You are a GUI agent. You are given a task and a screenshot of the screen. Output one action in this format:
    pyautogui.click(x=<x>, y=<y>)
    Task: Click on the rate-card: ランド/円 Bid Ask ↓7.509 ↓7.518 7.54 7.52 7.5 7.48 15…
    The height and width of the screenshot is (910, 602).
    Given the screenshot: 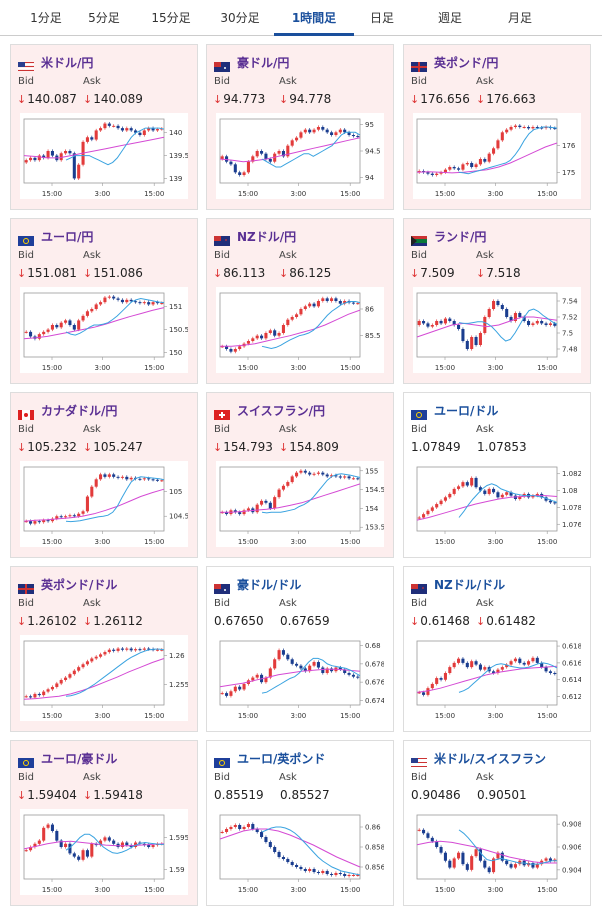 What is the action you would take?
    pyautogui.click(x=497, y=301)
    